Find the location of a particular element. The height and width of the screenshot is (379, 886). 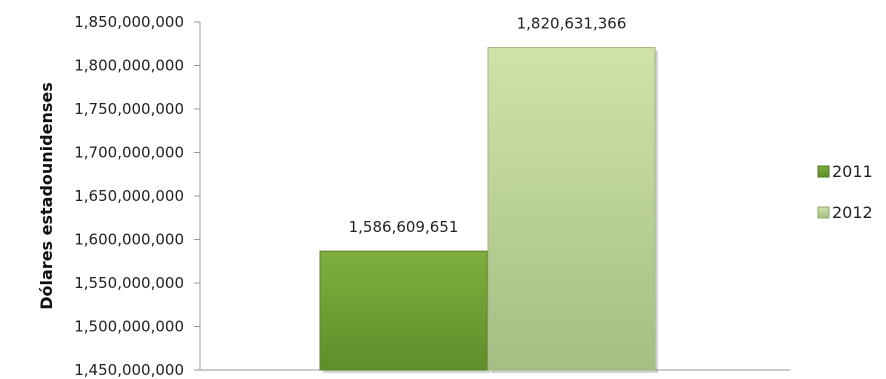

y-tick-label: 1,700,000,000 is located at coordinates (129, 153).